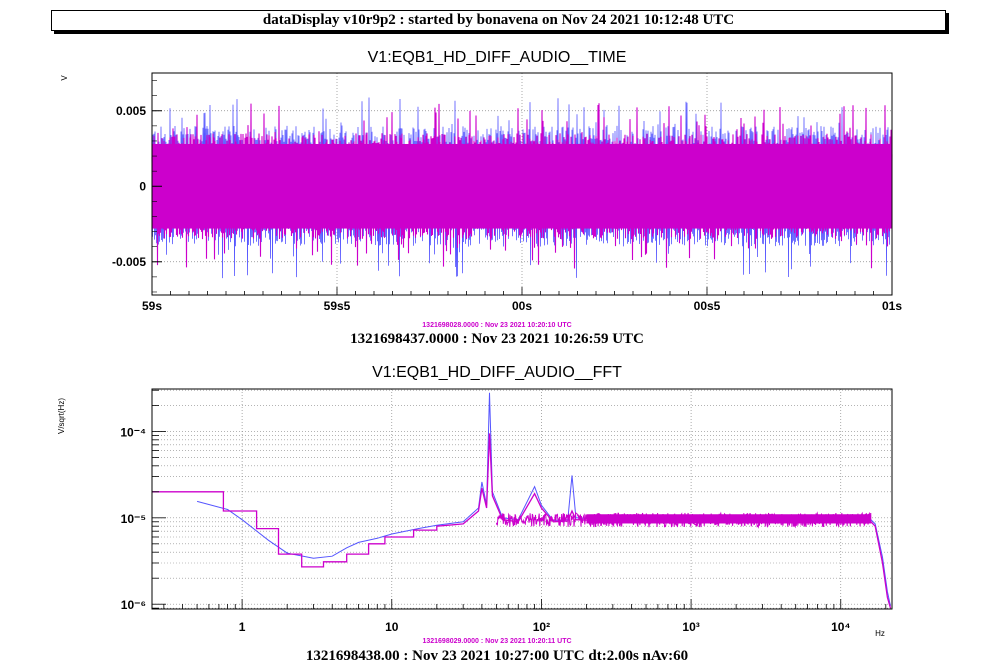 The image size is (996, 672). I want to click on fft-x-axis-label: Hz, so click(880, 633).